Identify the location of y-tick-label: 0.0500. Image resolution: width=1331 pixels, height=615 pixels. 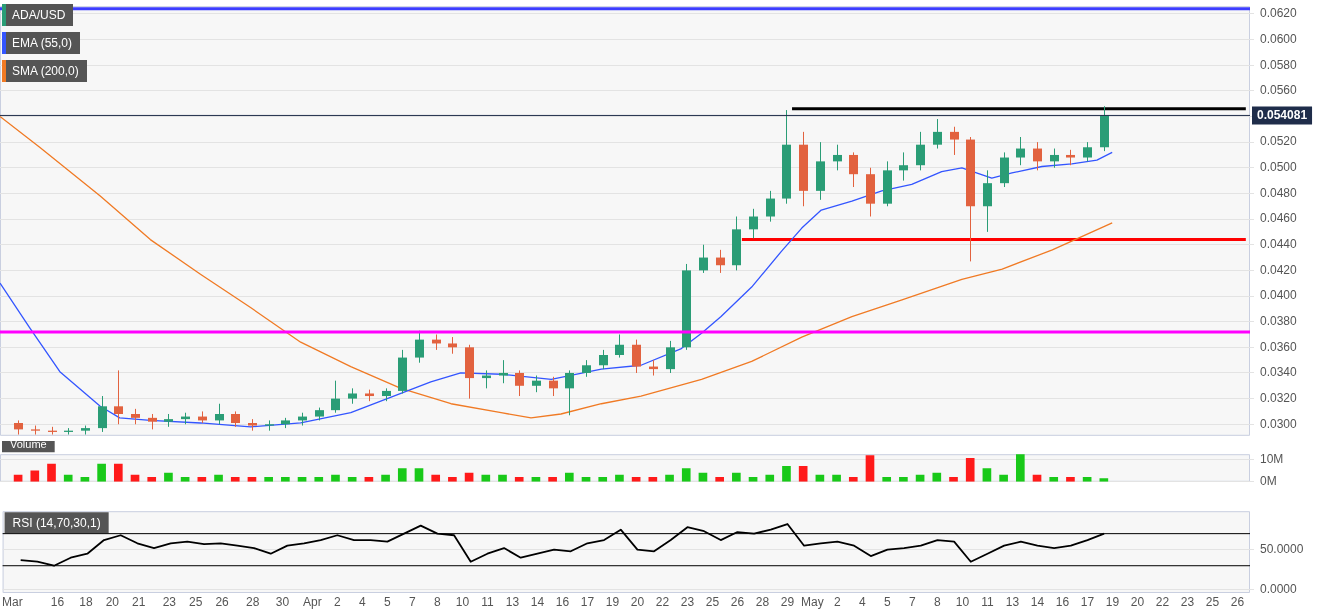
(1279, 167).